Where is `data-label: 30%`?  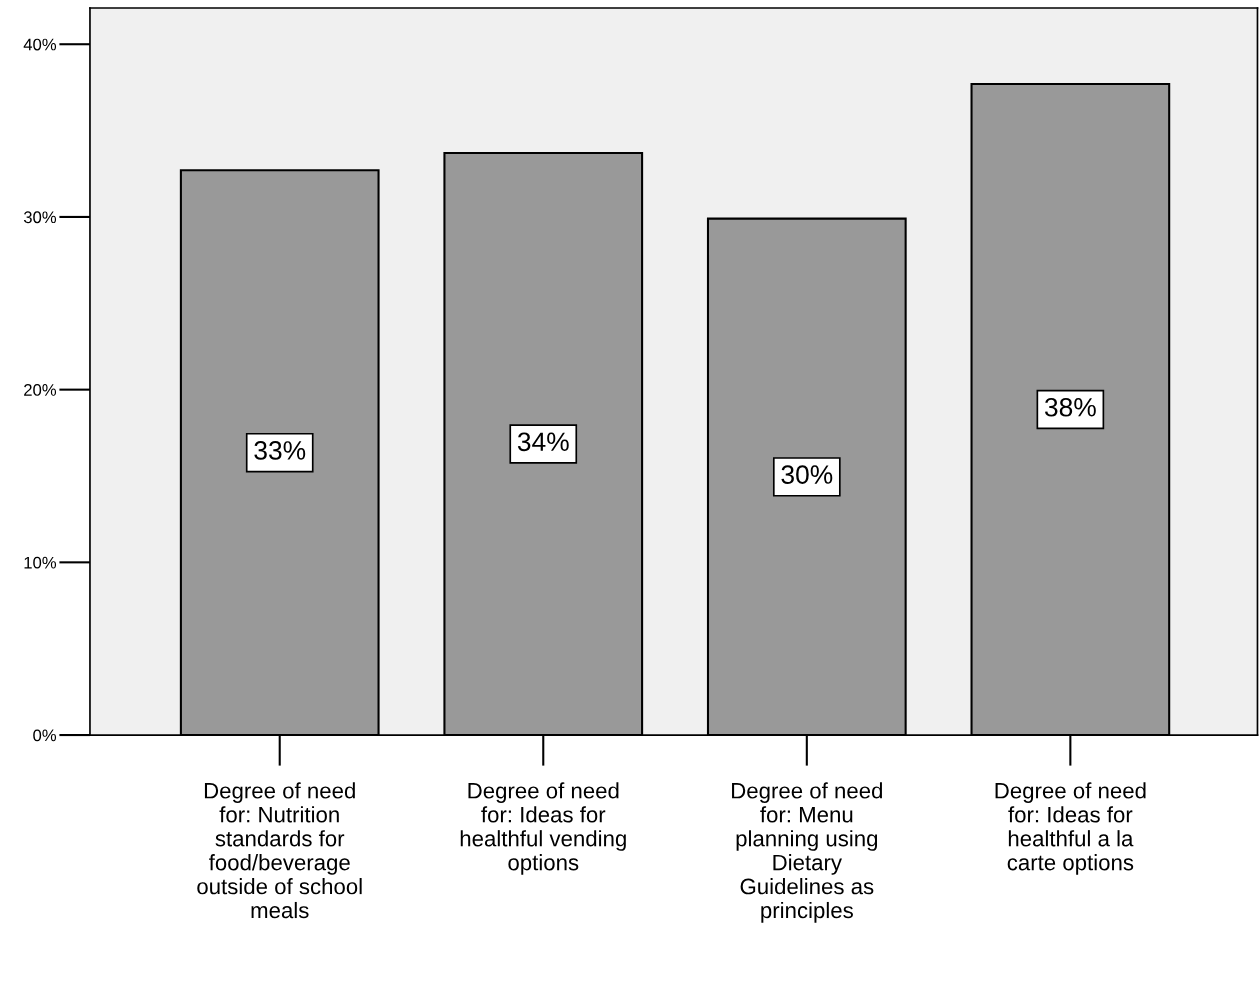 data-label: 30% is located at coordinates (807, 474).